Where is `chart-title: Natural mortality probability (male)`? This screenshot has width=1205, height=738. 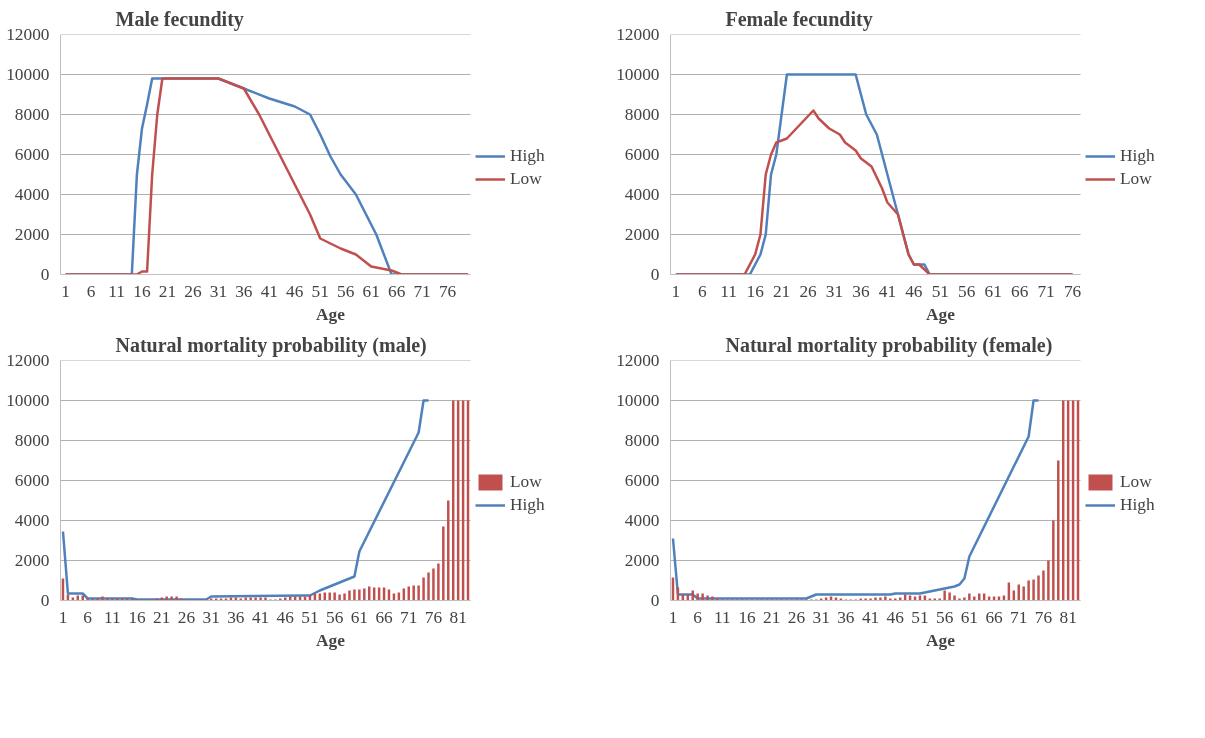
chart-title: Natural mortality probability (male) is located at coordinates (271, 345).